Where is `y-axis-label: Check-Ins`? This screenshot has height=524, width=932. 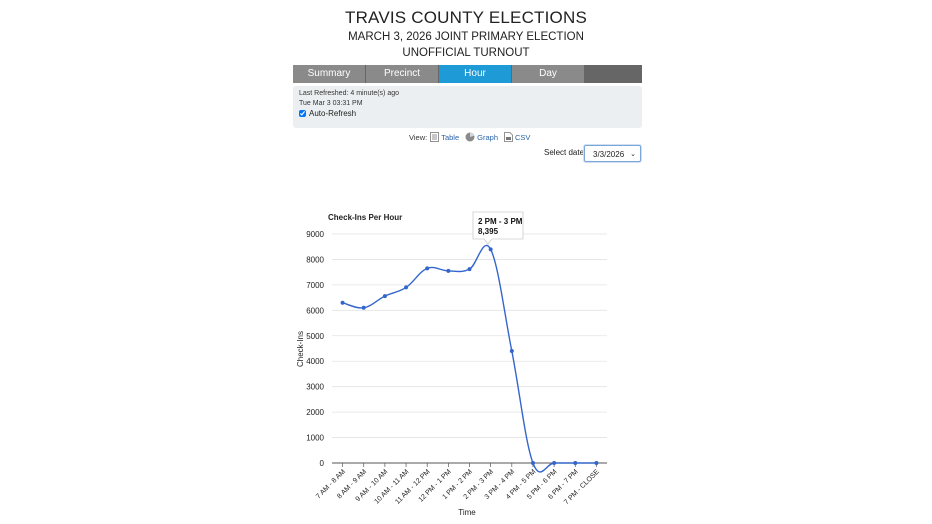 y-axis-label: Check-Ins is located at coordinates (300, 349).